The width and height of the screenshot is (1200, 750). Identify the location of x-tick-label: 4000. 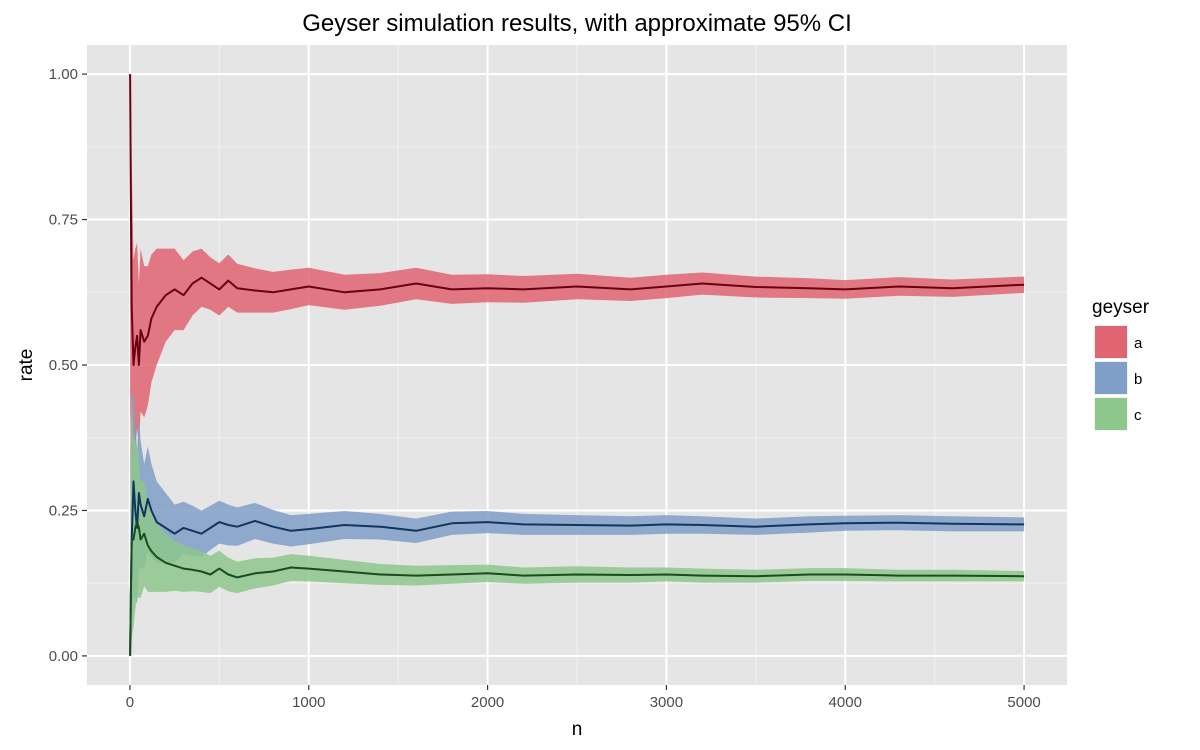
(845, 702).